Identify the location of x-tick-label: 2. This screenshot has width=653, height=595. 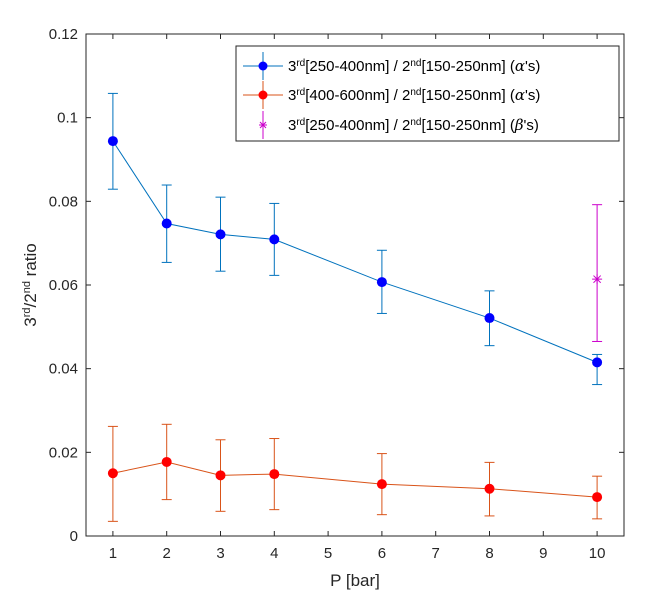
(167, 553).